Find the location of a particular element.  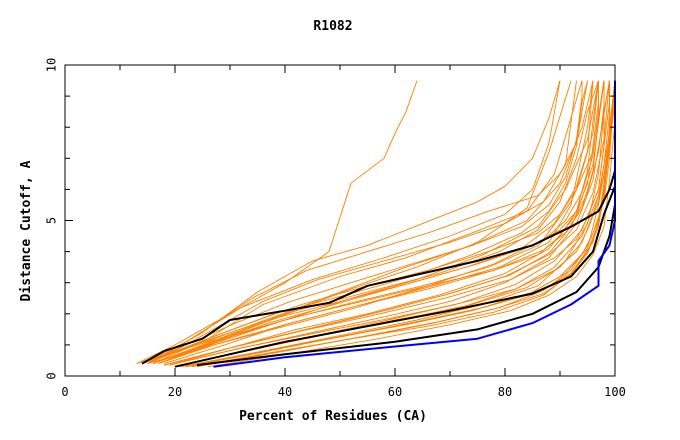

y-axis-label: Distance Cutoff, A is located at coordinates (26, 230).